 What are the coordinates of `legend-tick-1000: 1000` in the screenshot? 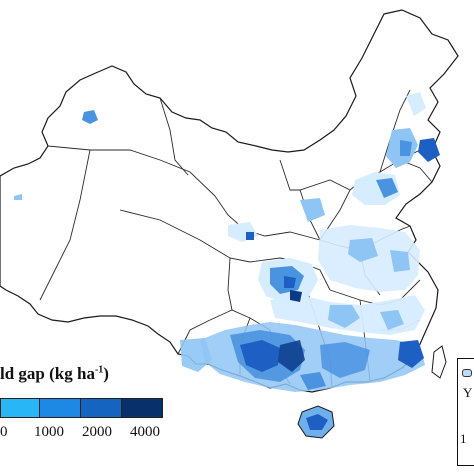 It's located at (49, 432).